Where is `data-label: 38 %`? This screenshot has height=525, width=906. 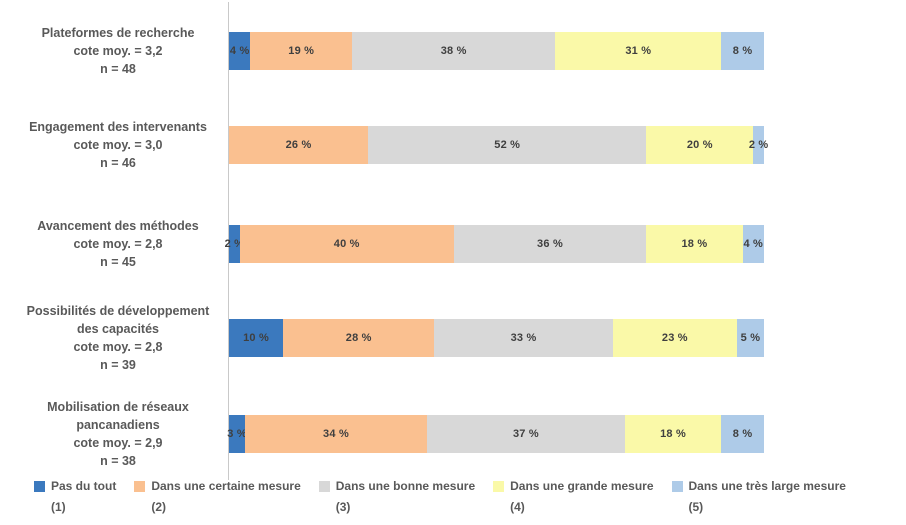 data-label: 38 % is located at coordinates (453, 51).